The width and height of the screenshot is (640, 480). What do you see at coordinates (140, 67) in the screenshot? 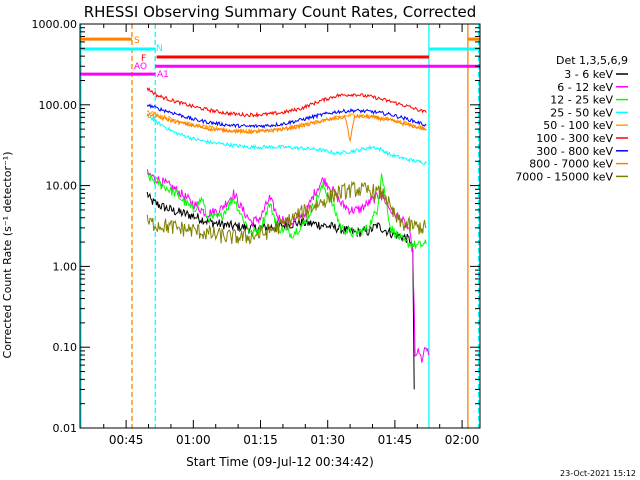
I see `state-label-ao: AO` at bounding box center [140, 67].